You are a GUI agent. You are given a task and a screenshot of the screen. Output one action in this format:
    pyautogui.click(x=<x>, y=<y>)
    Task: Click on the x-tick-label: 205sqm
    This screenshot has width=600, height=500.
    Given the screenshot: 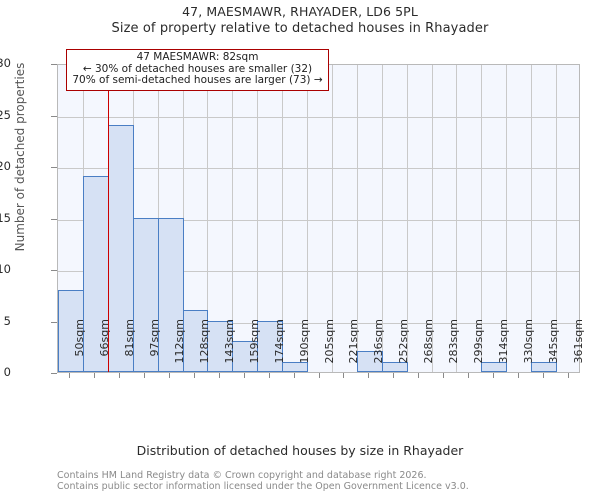 What is the action you would take?
    pyautogui.click(x=329, y=341)
    